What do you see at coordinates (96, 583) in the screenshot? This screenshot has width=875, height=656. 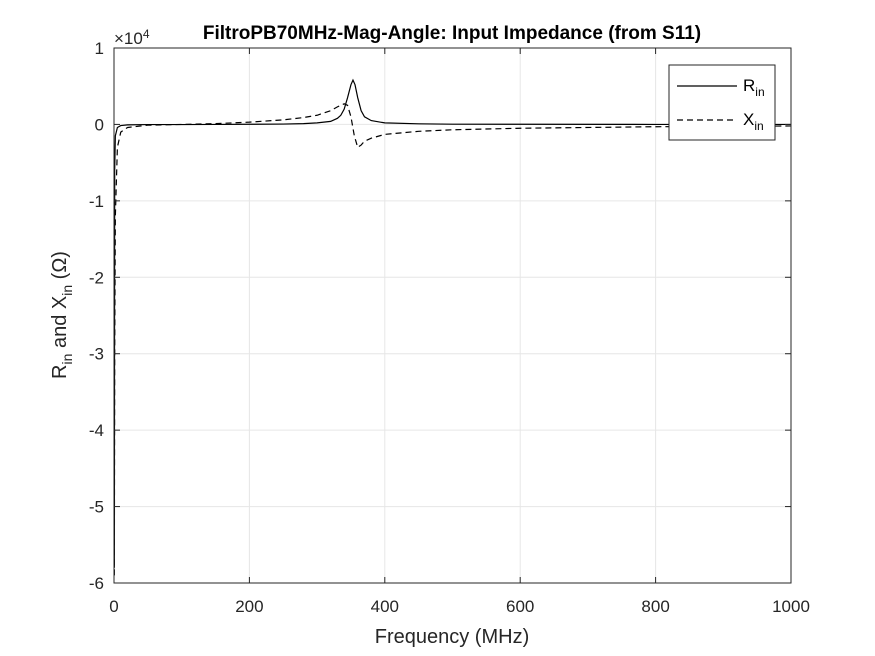 I see `y-tick-label: -6` at bounding box center [96, 583].